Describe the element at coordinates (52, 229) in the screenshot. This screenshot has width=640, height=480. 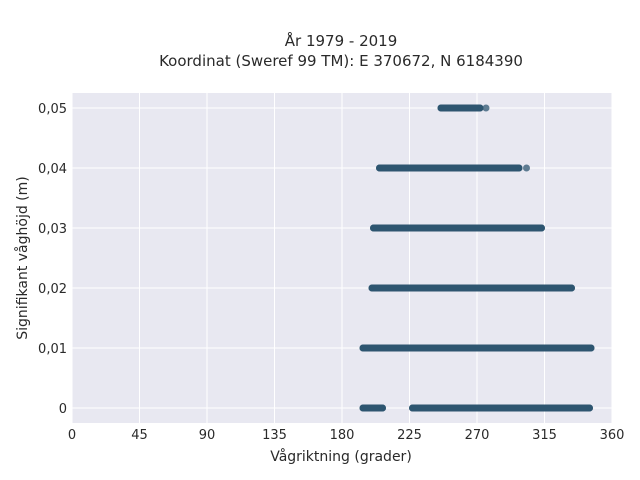
I see `y-tick-label: 0,03` at that location.